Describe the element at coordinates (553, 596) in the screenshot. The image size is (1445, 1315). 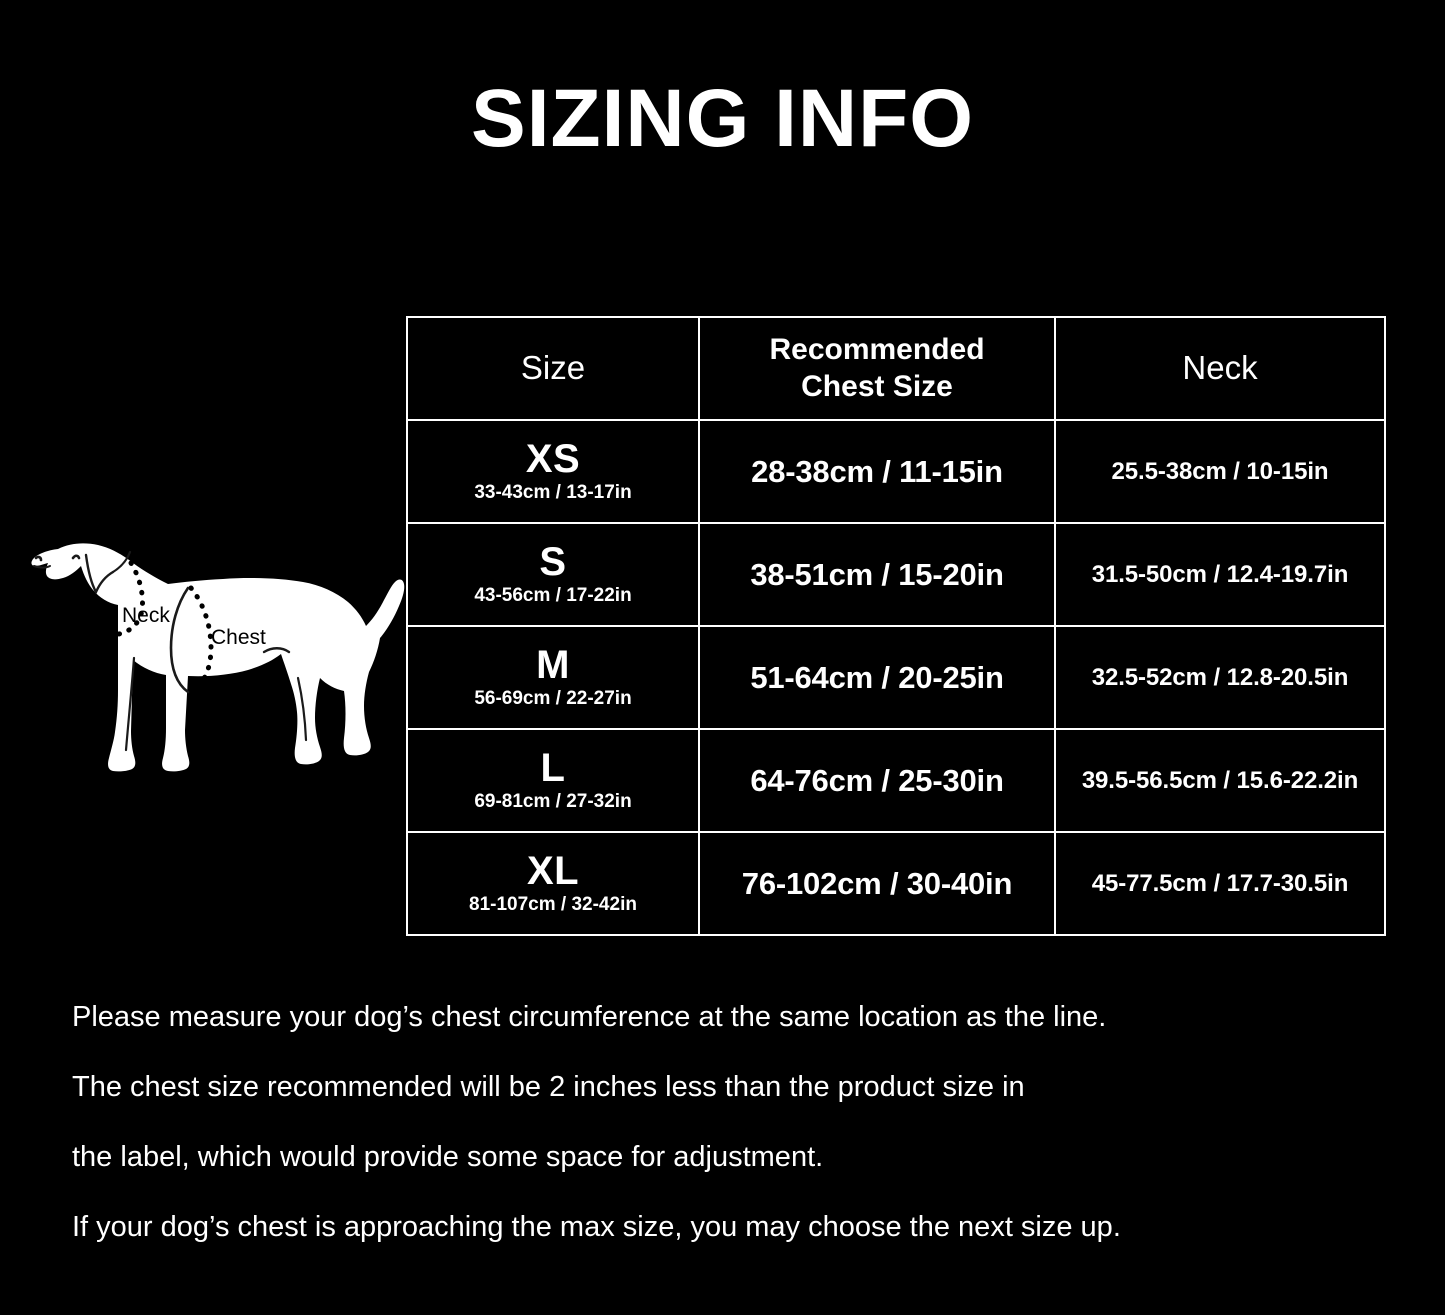
I see `size-subtext: 43-56cm / 17-22in` at that location.